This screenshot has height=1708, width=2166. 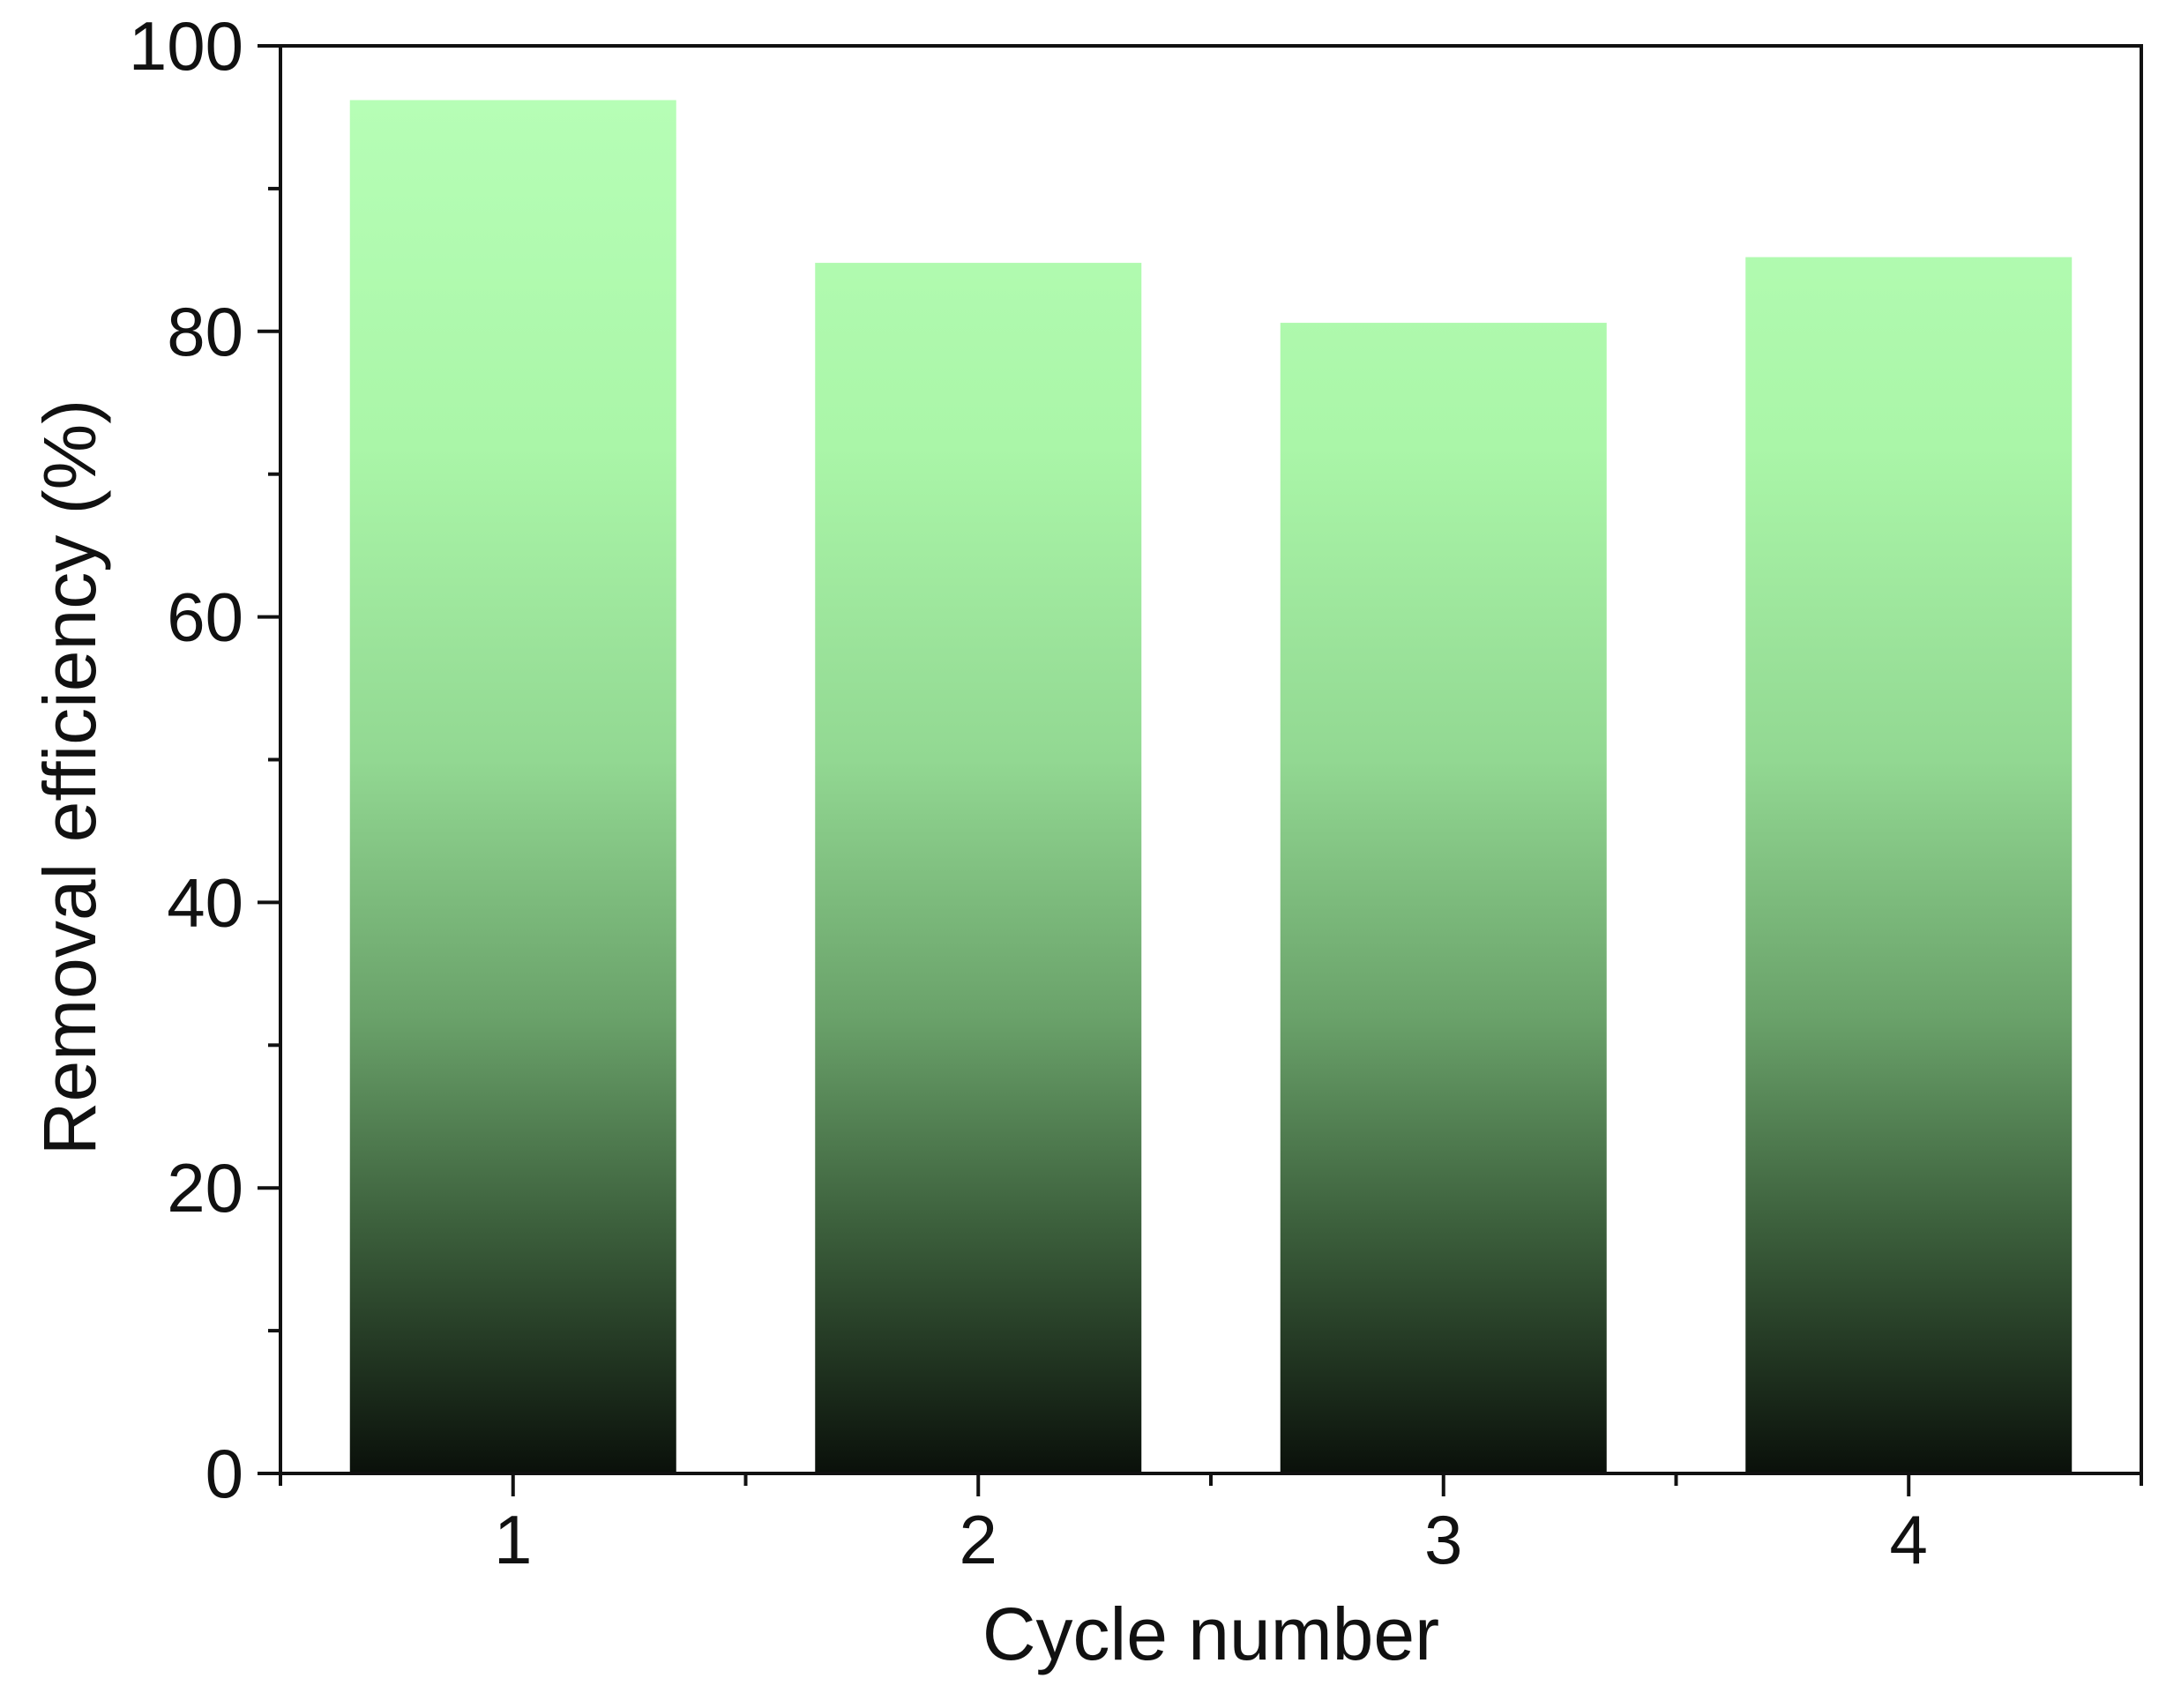 I want to click on y-axis-title: Removal efficiency (%), so click(x=69, y=777).